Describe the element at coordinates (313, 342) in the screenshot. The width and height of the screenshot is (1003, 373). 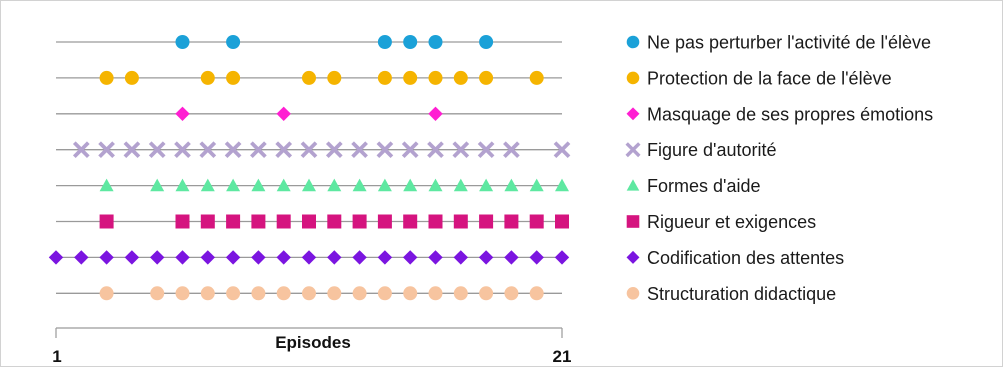
I see `x-axis-title: Episodes` at that location.